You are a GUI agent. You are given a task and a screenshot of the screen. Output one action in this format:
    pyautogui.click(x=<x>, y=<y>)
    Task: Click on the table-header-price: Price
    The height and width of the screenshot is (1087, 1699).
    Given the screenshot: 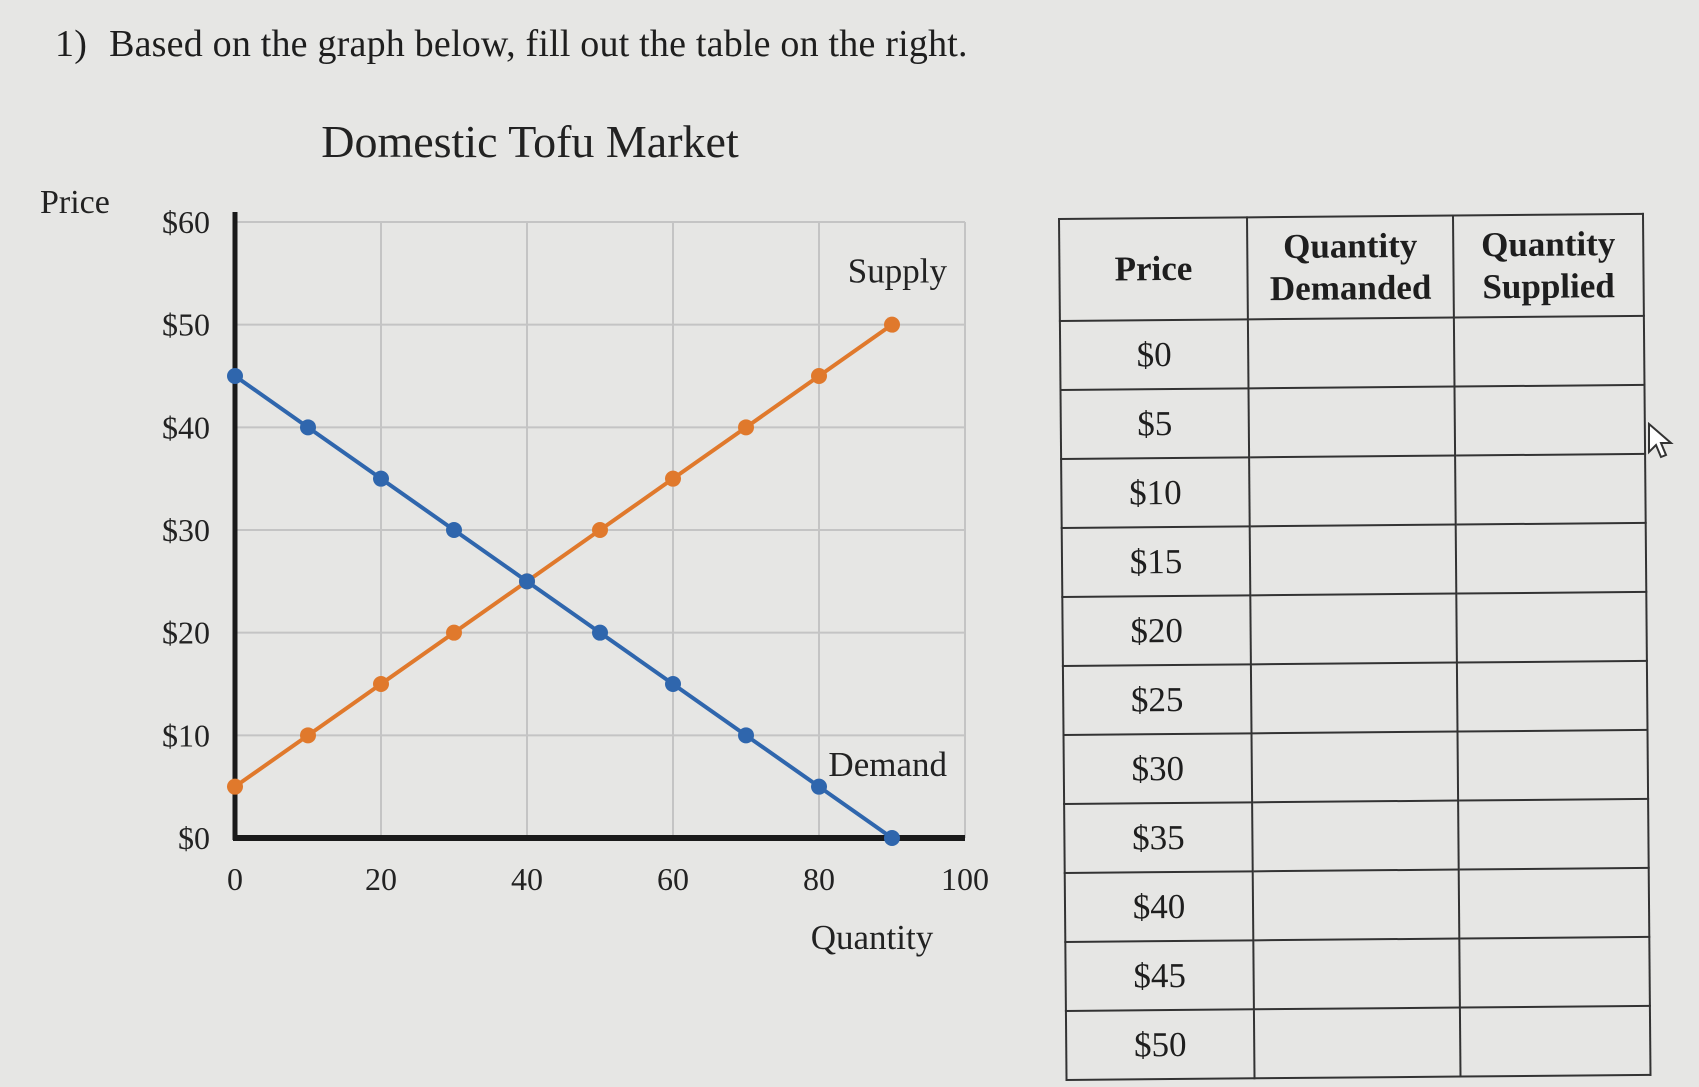 What is the action you would take?
    pyautogui.click(x=1153, y=269)
    